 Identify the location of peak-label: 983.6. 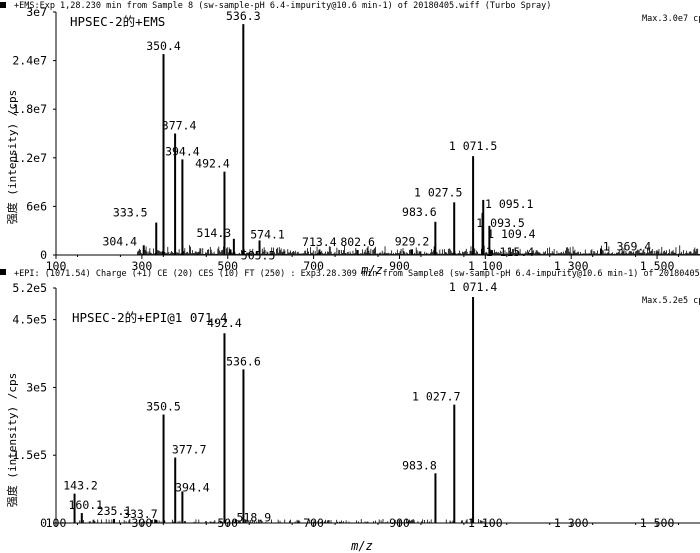
(419, 212).